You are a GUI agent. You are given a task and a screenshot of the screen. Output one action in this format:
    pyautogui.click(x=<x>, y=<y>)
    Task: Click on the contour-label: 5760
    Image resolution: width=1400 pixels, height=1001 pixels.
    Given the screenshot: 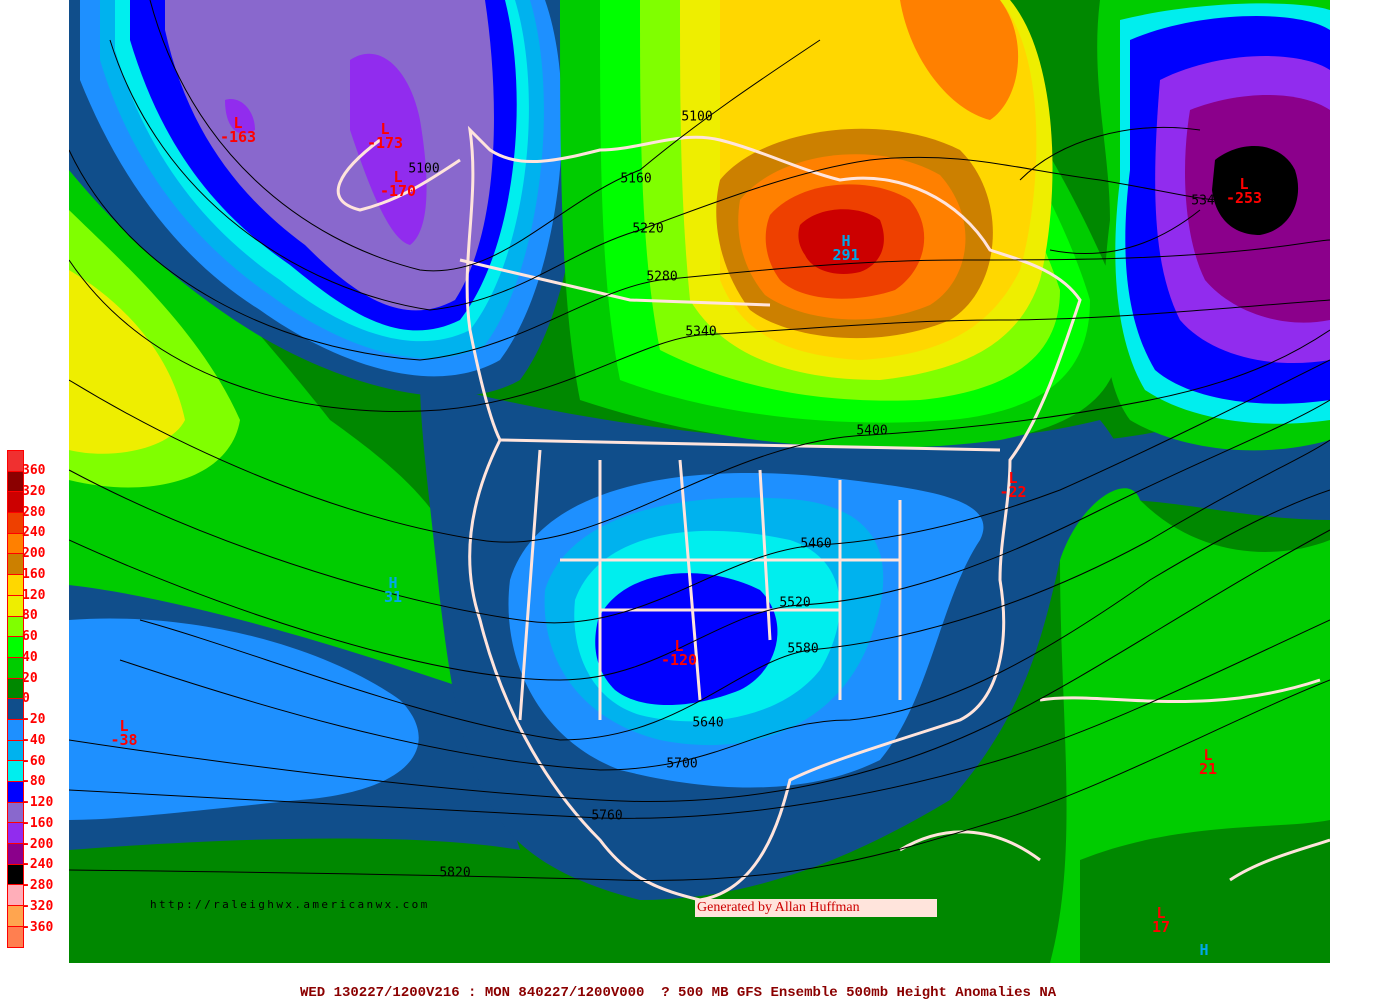 What is the action you would take?
    pyautogui.click(x=607, y=816)
    